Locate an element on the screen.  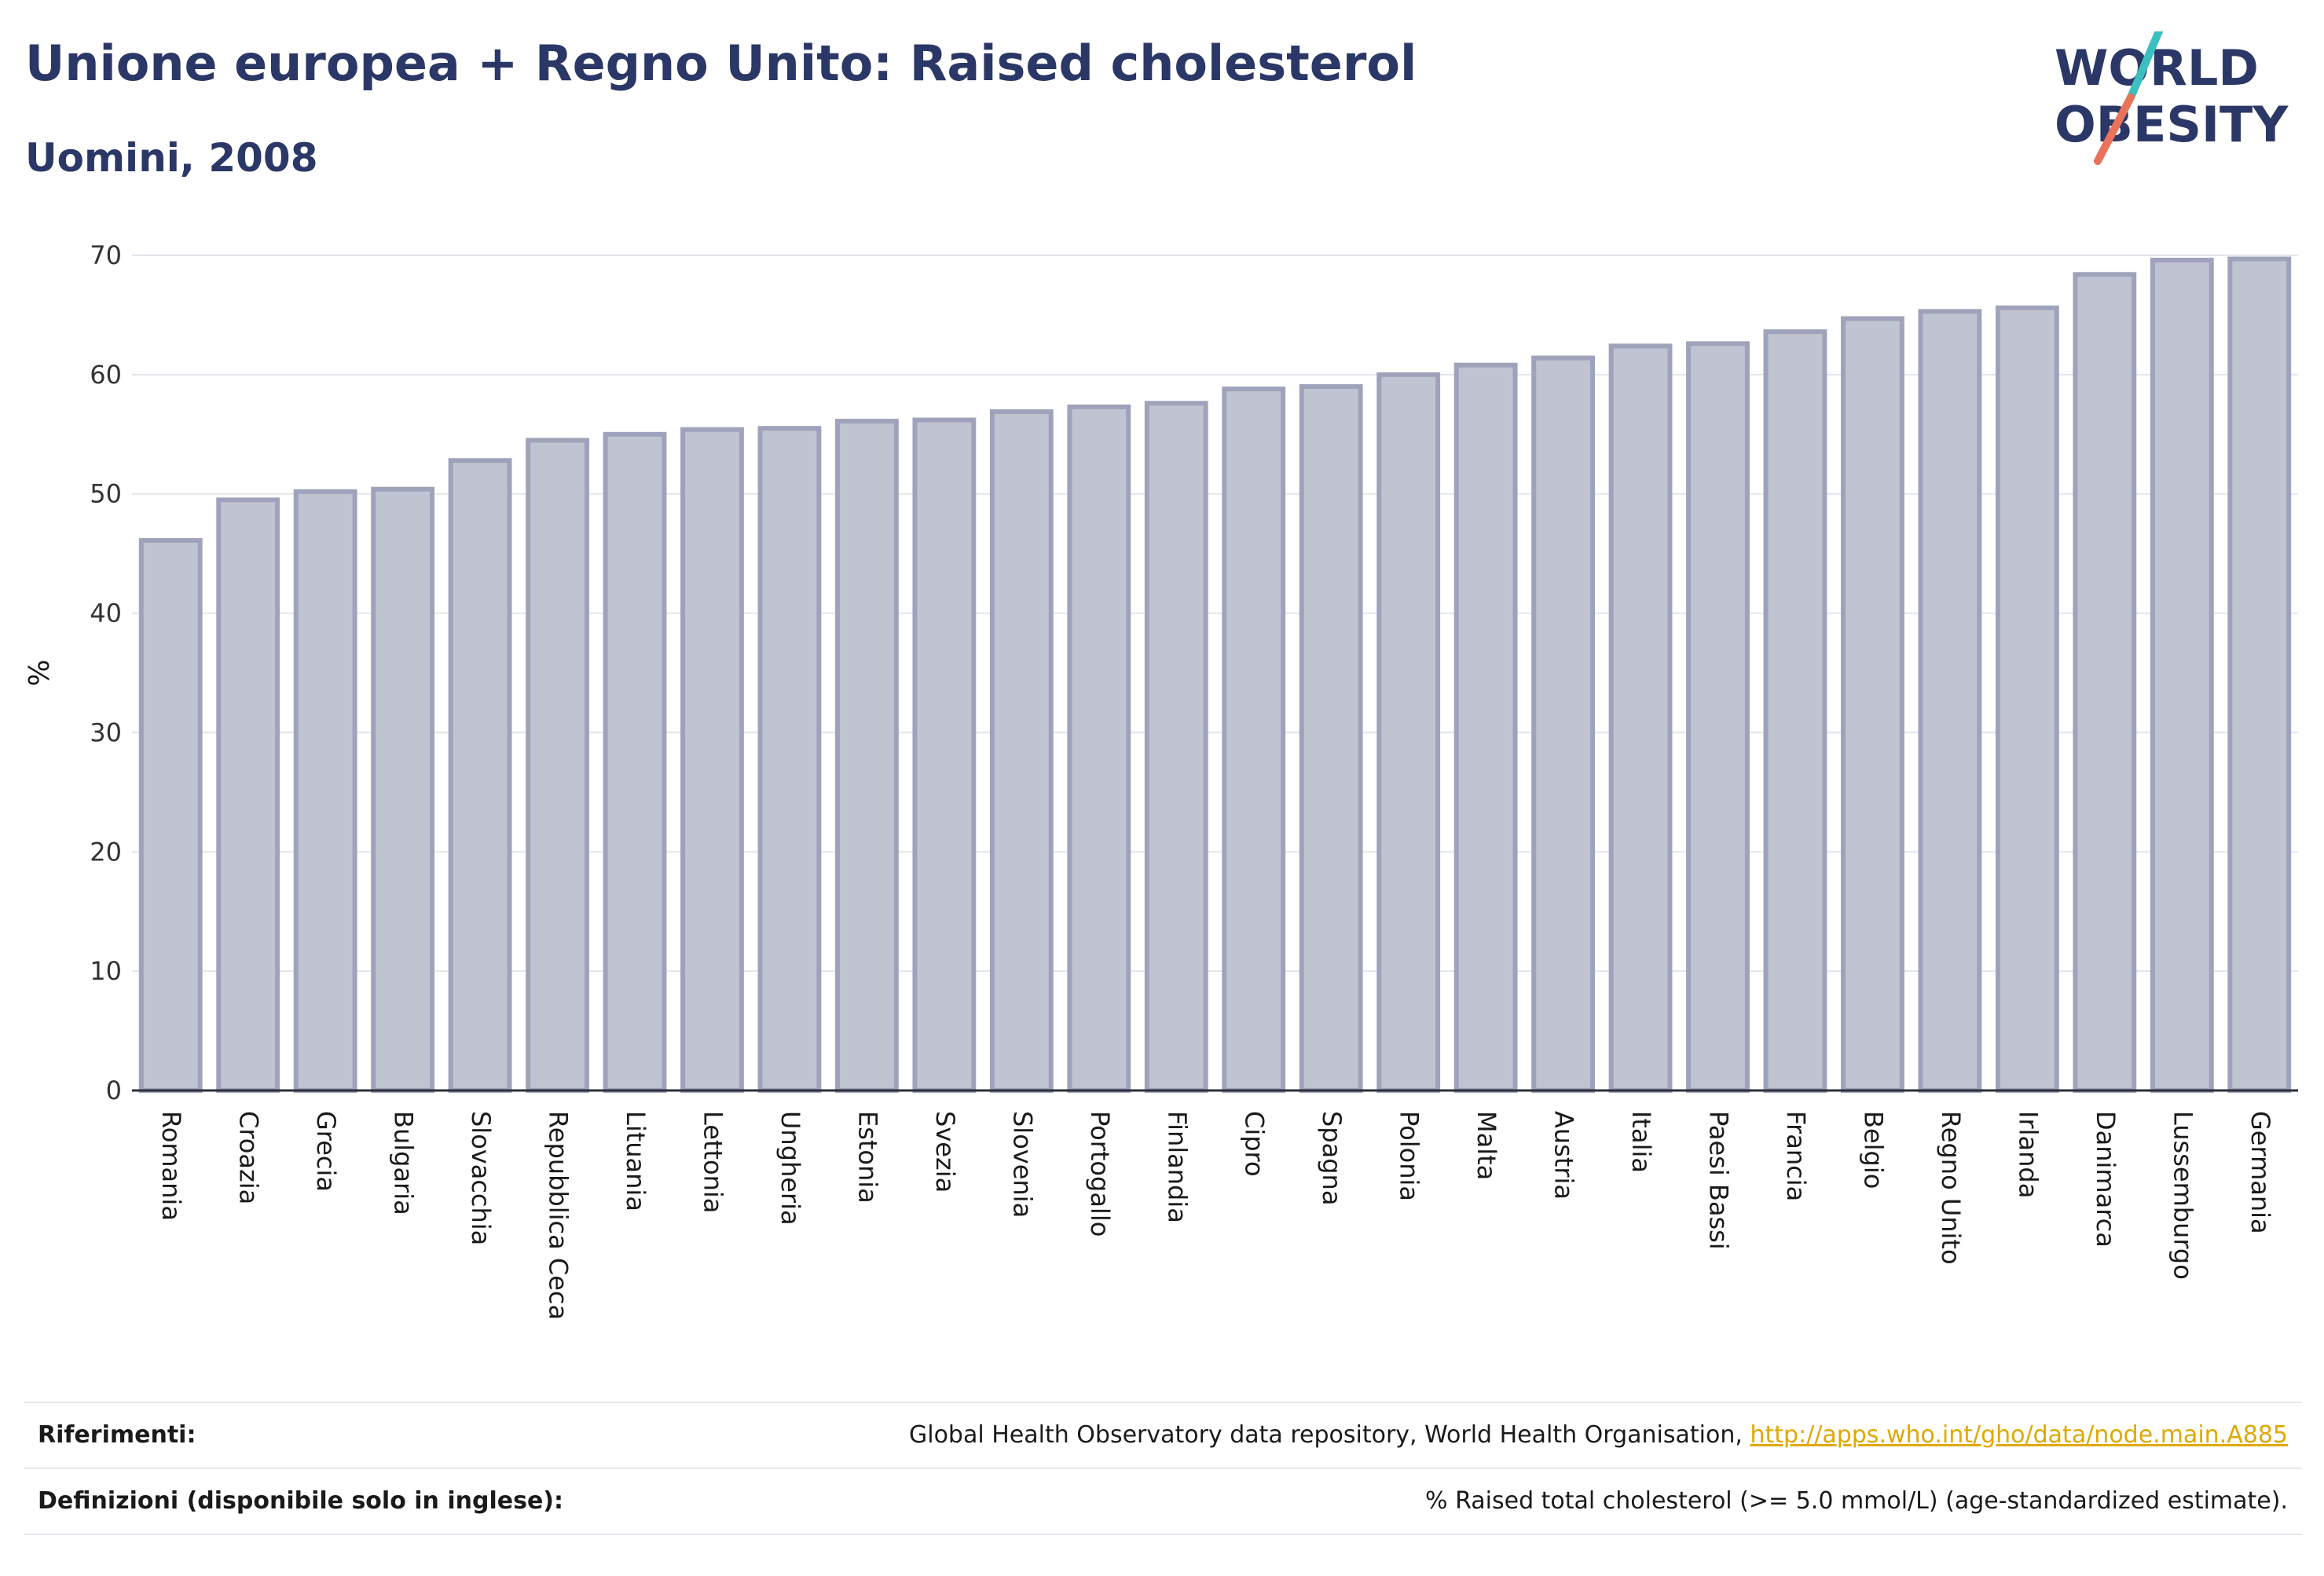
bar-bulgaria is located at coordinates (403, 789).